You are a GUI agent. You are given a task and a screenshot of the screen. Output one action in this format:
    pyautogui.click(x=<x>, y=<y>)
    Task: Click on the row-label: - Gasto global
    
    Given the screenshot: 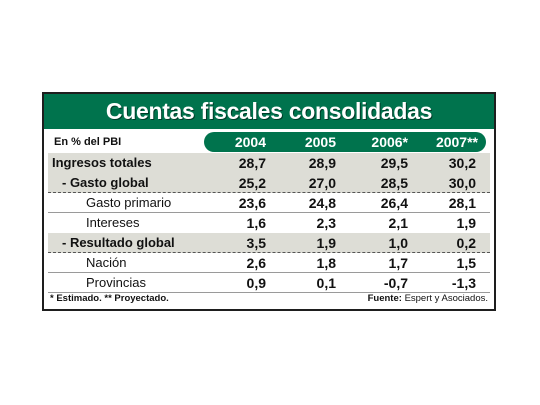 What is the action you would take?
    pyautogui.click(x=105, y=182)
    